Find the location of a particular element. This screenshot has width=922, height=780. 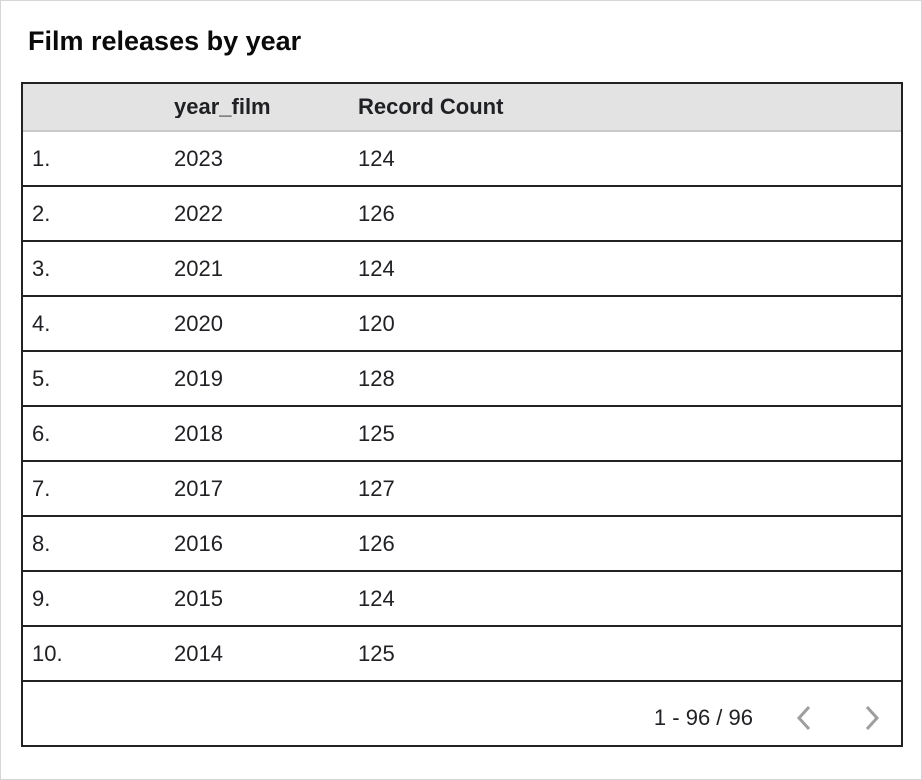

table-row: 3. 2021 124 is located at coordinates (462, 267).